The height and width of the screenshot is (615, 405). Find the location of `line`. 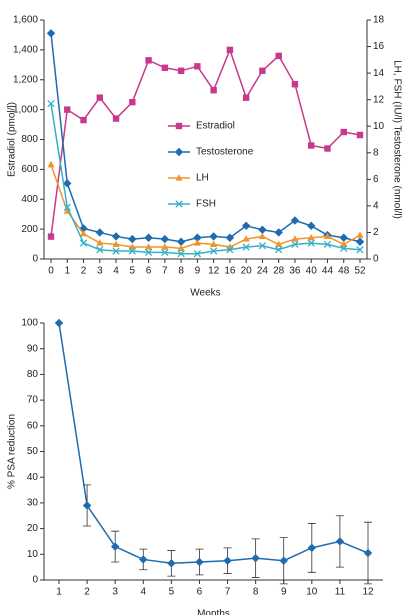

line is located at coordinates (205, 207).